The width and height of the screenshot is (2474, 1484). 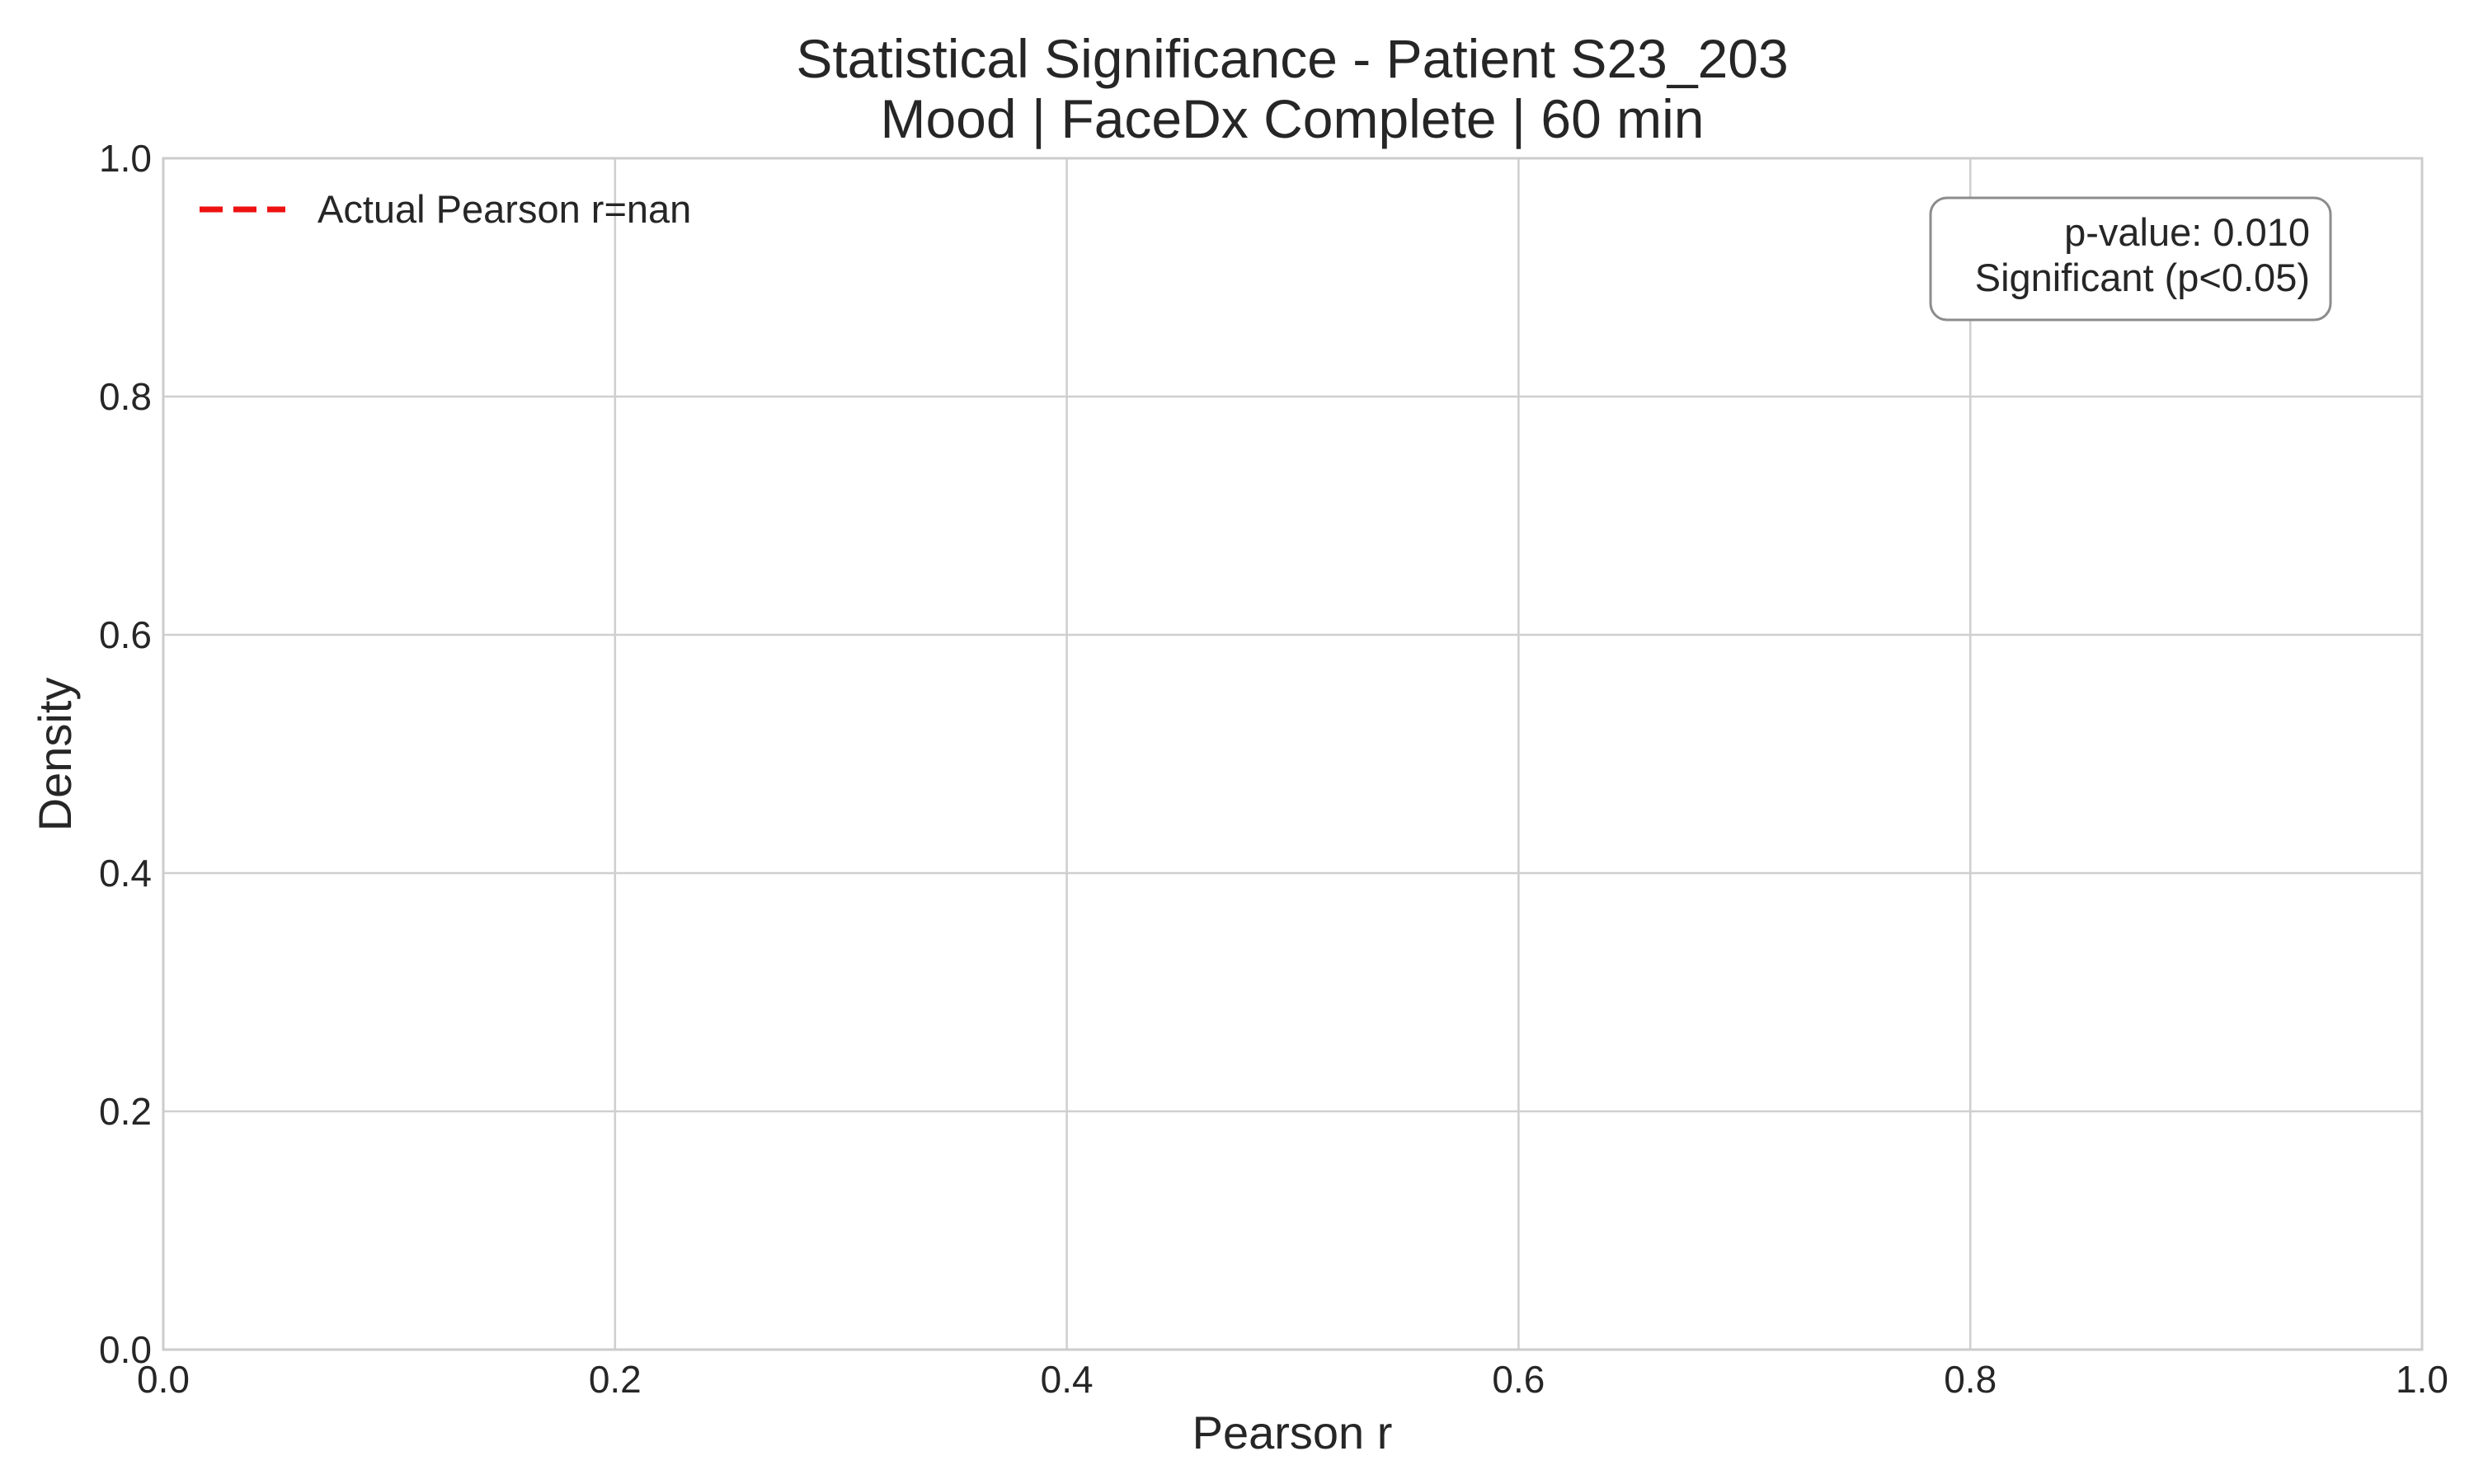 What do you see at coordinates (504, 209) in the screenshot?
I see `legend-label-actual-pearson: Actual Pearson r=nan` at bounding box center [504, 209].